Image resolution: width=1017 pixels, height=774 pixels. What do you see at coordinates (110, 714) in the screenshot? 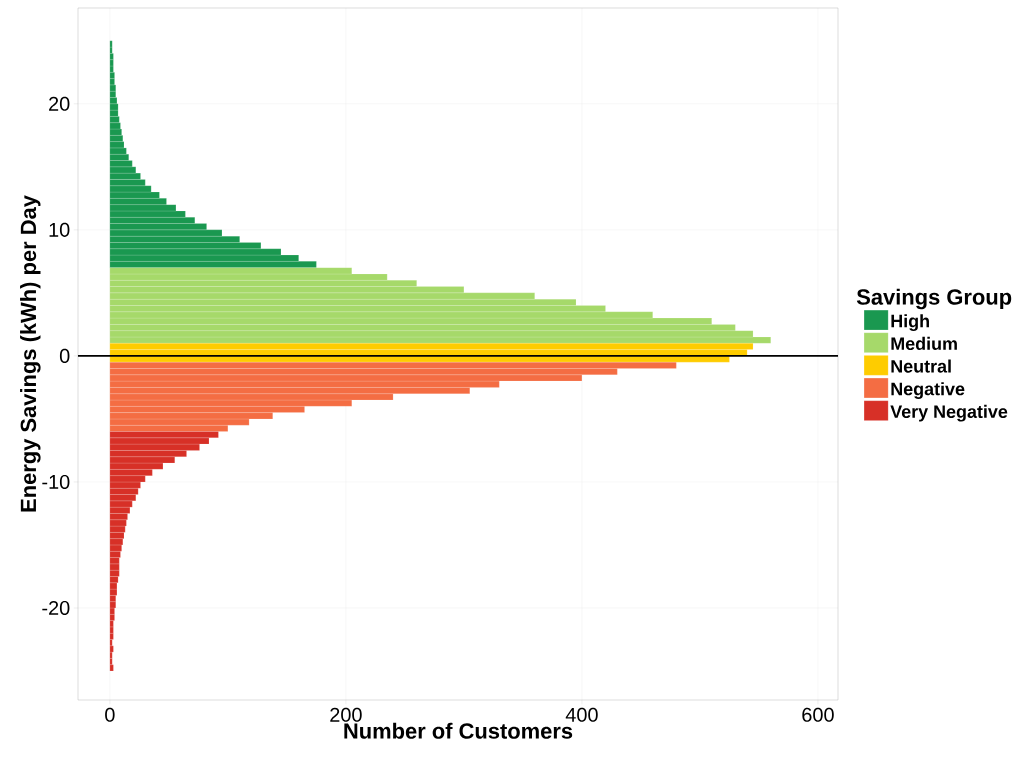
I see `x-tick-label: 0` at bounding box center [110, 714].